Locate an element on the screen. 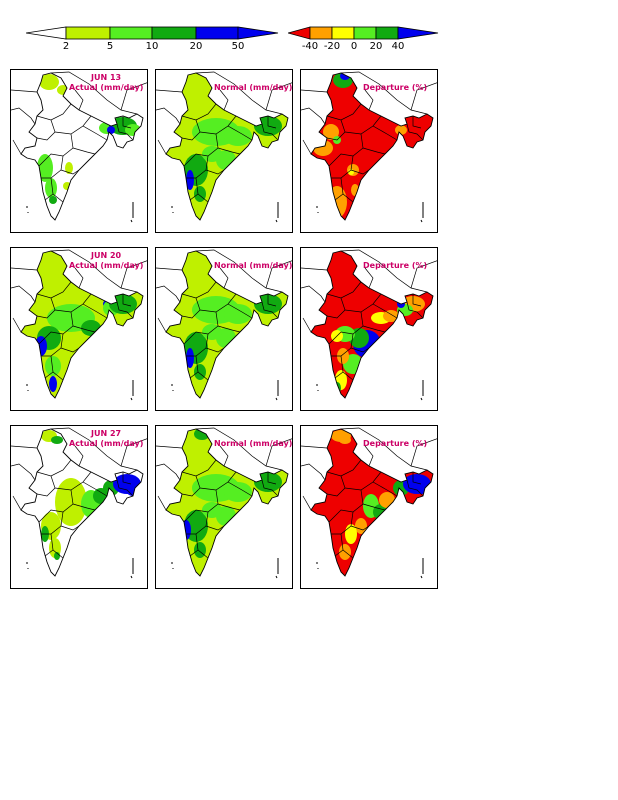  rainfall-colorbar-ticks: 2 5 10 20 50 is located at coordinates (154, 47).